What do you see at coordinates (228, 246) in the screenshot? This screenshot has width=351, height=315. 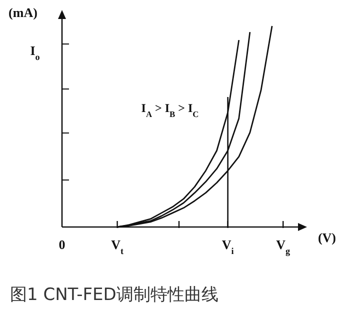 I see `x-tick-label: V$_{i}$` at bounding box center [228, 246].